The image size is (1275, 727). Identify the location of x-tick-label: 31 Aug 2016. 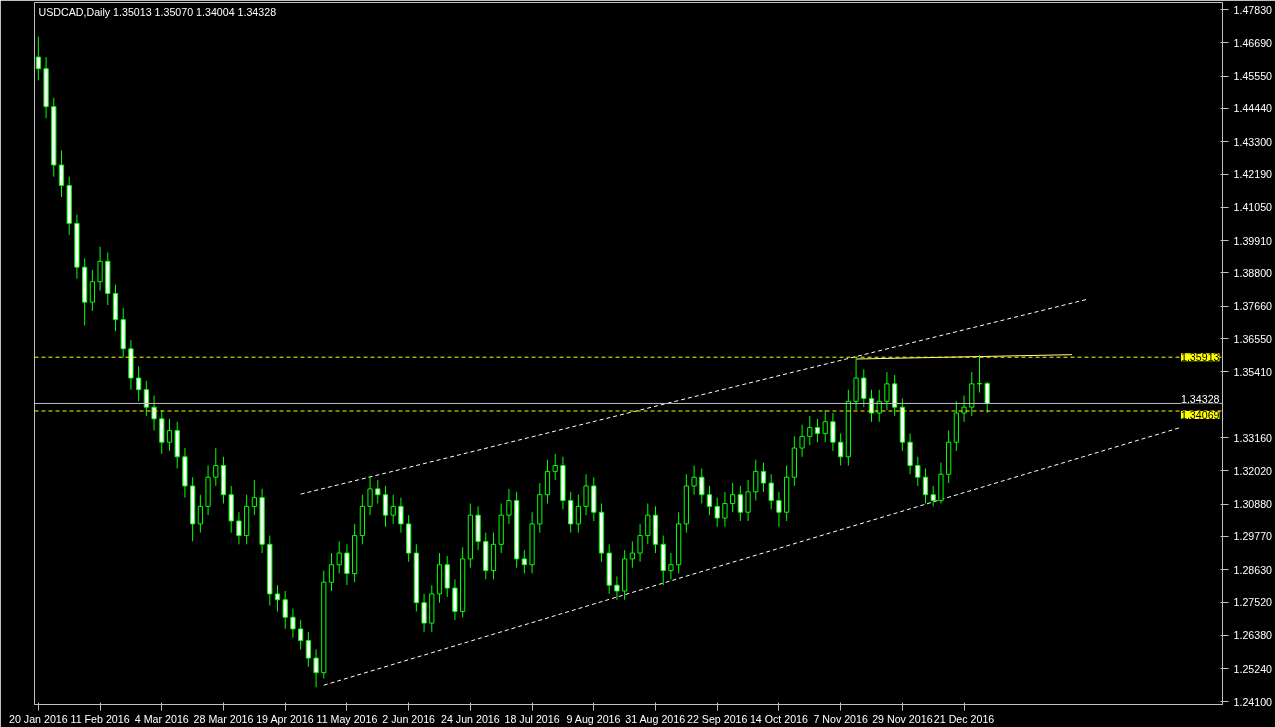
(655, 718).